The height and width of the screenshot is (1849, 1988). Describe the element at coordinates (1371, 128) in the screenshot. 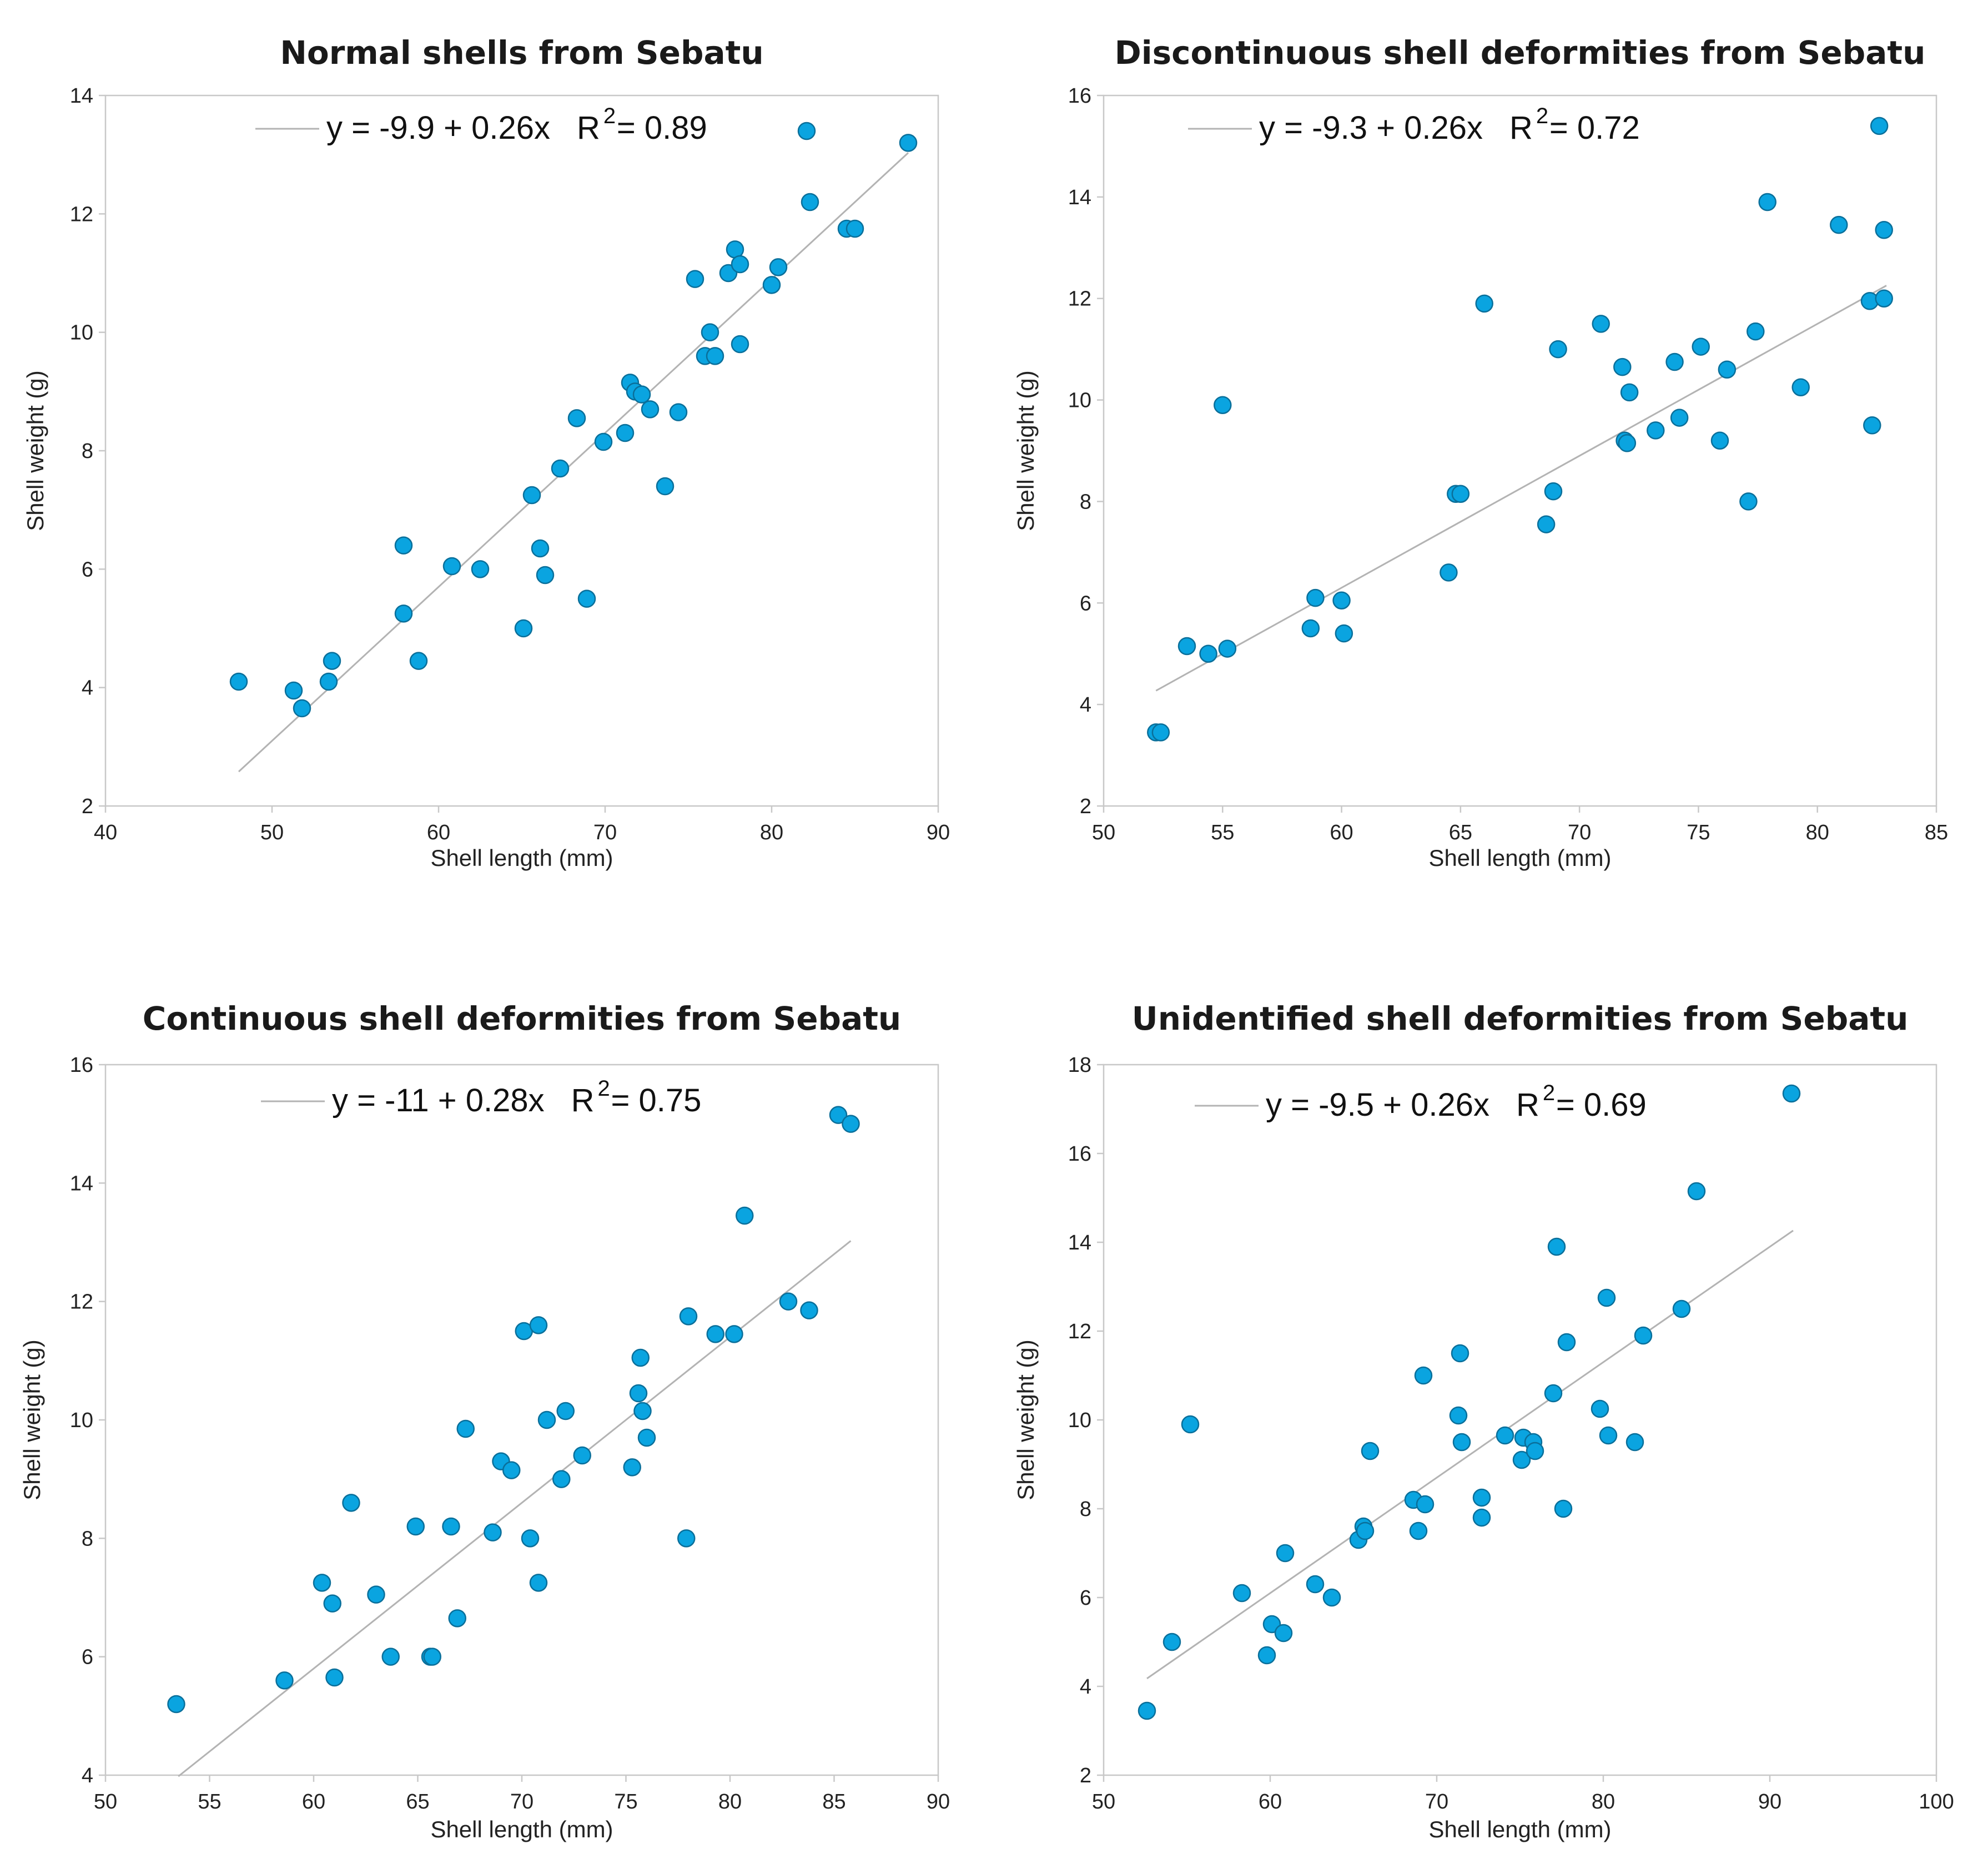

I see `legend-equation: y = -9.3 + 0.26x` at that location.